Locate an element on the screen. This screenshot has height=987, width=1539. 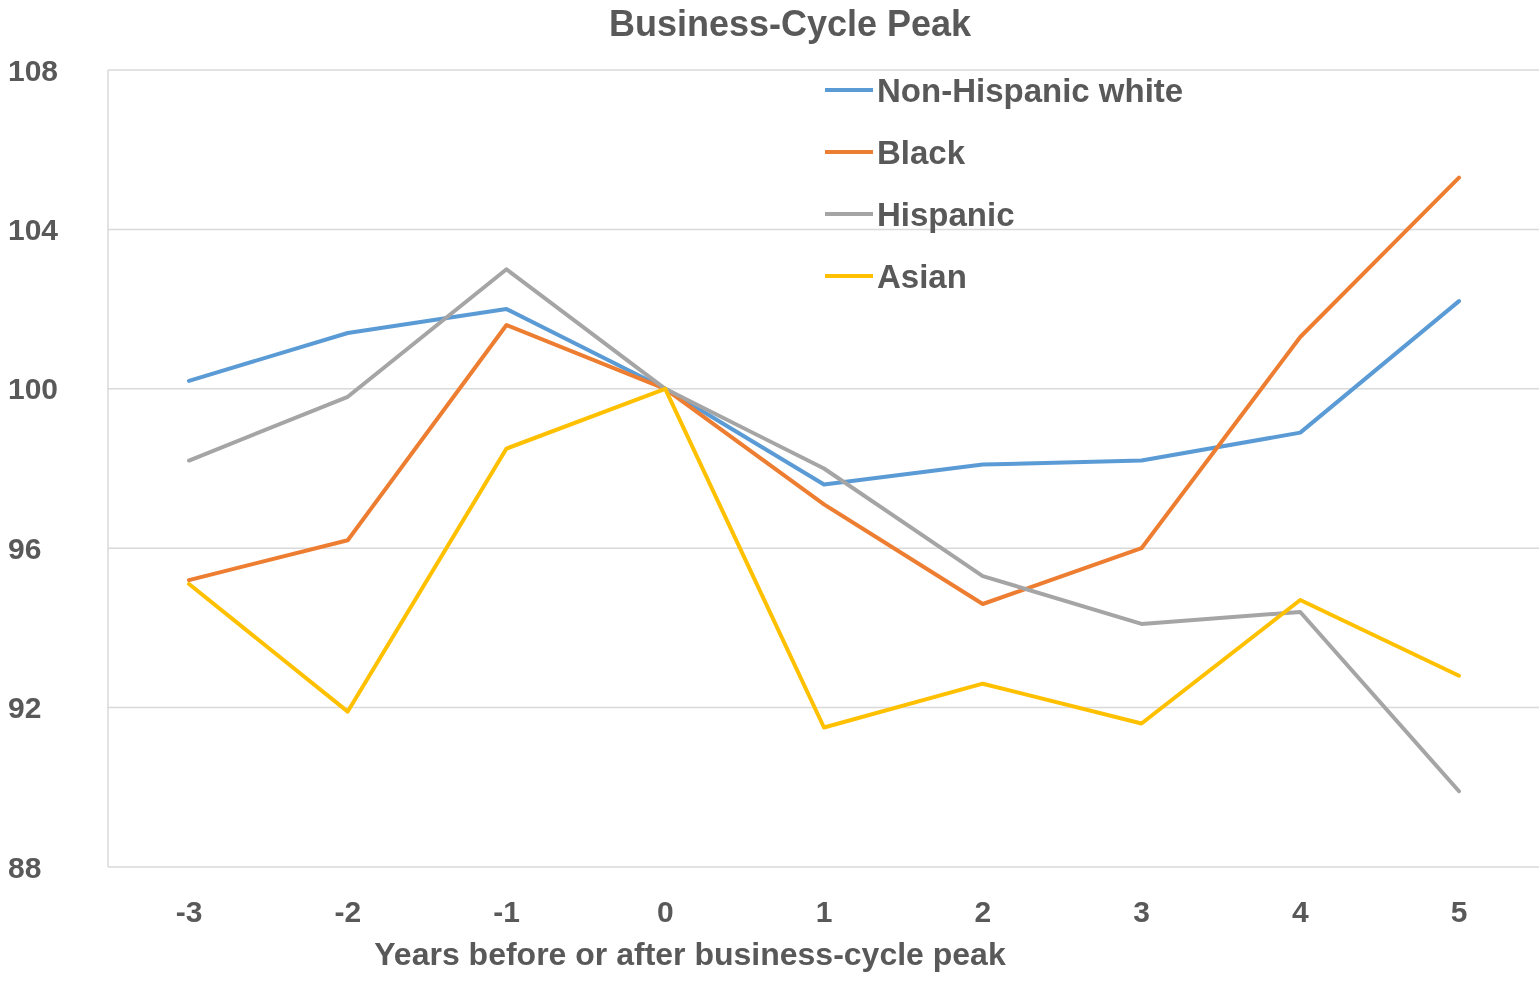
x-tick-label: 2 is located at coordinates (983, 911).